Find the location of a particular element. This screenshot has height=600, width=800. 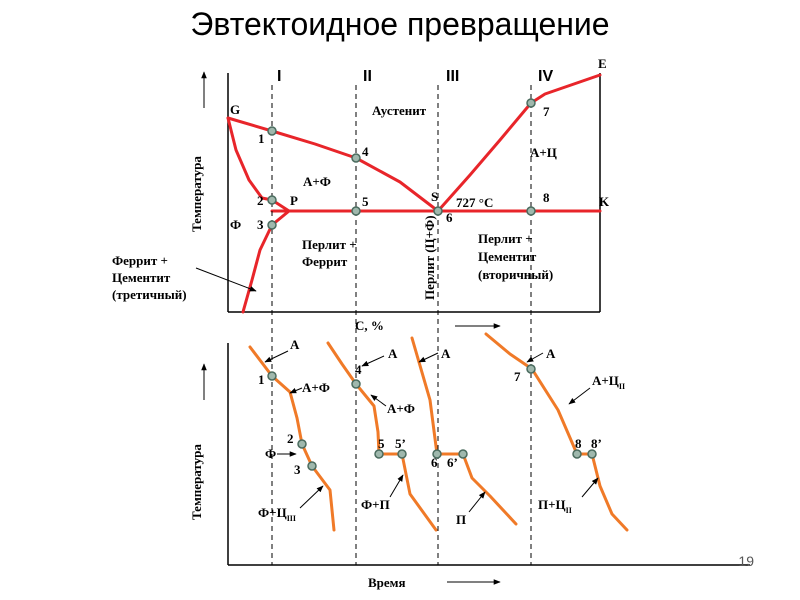

region-pf-line2: Феррит is located at coordinates (325, 261).